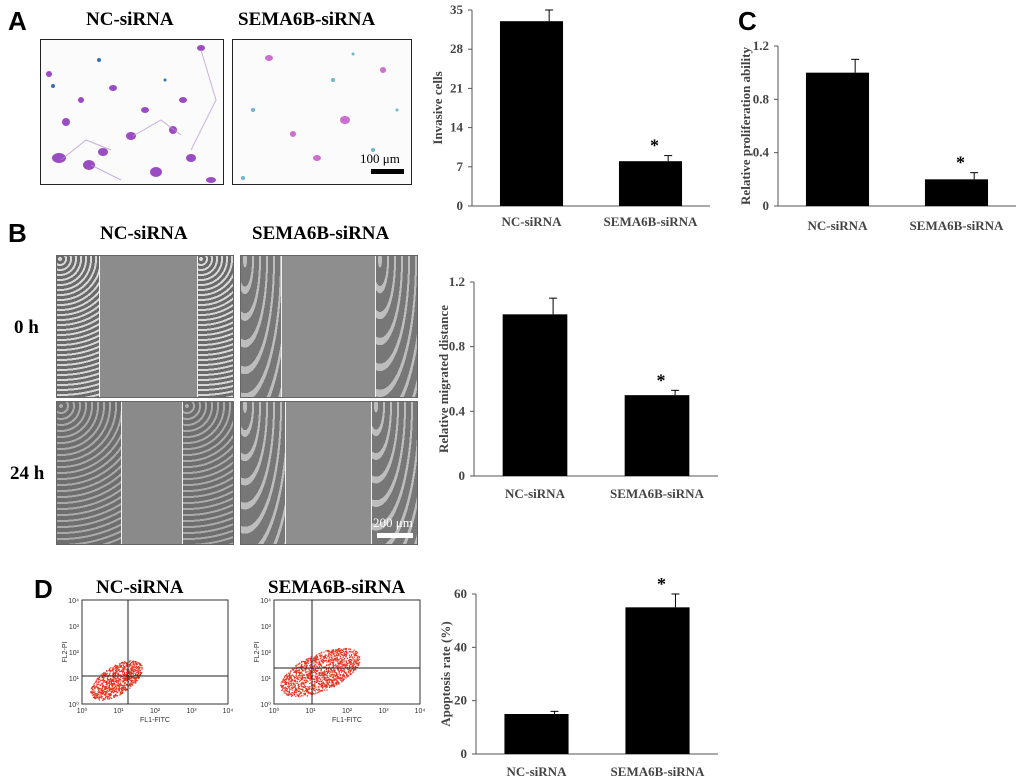 The image size is (1020, 783). Describe the element at coordinates (320, 116) in the screenshot. I see `invasion-cells-sema6b` at that location.